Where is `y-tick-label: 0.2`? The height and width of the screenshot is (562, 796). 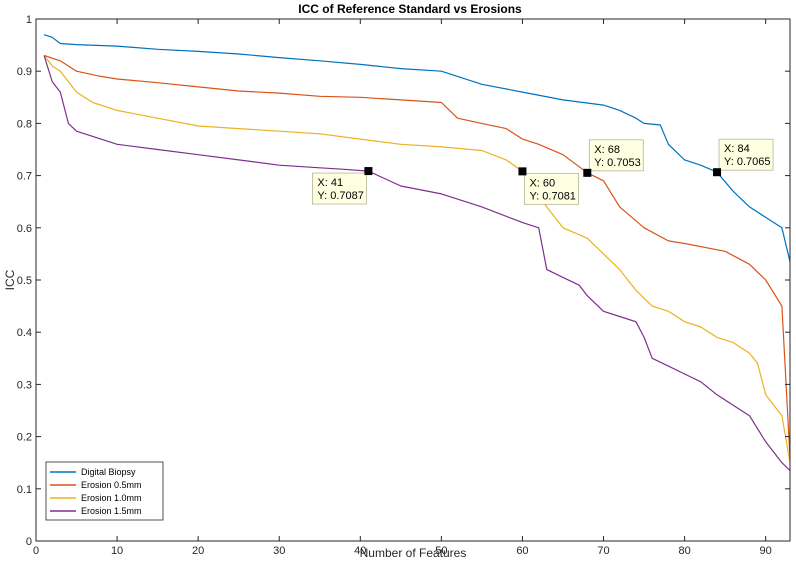 y-tick-label: 0.2 is located at coordinates (24, 438).